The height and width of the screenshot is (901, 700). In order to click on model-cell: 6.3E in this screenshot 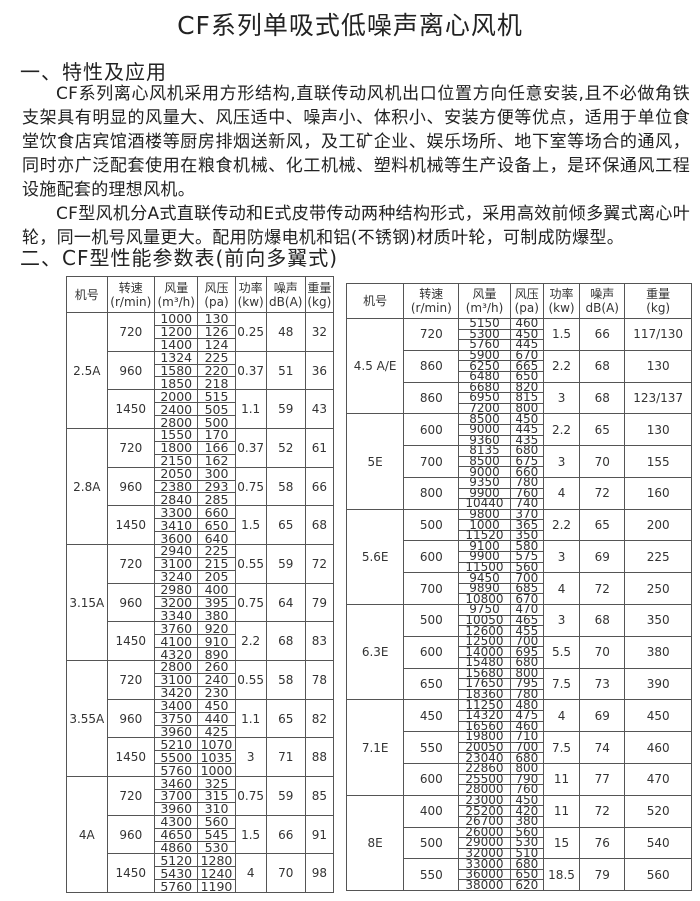, I will do `click(375, 652)`.